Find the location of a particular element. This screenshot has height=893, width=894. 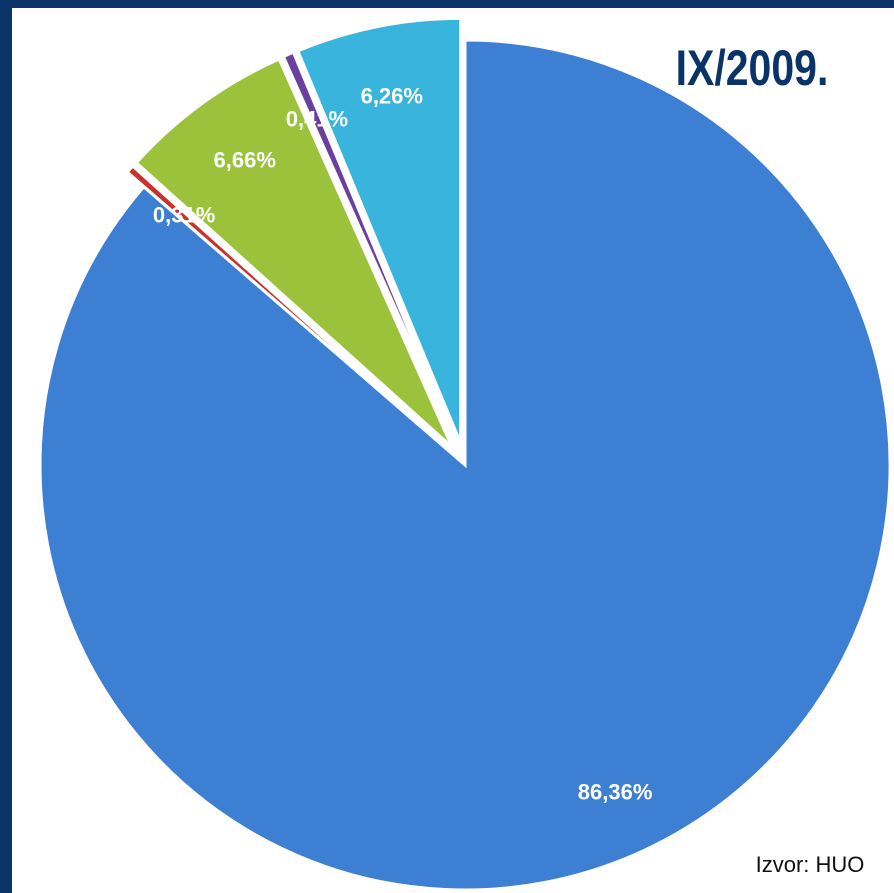

chart-title: IX/2009. is located at coordinates (752, 68).